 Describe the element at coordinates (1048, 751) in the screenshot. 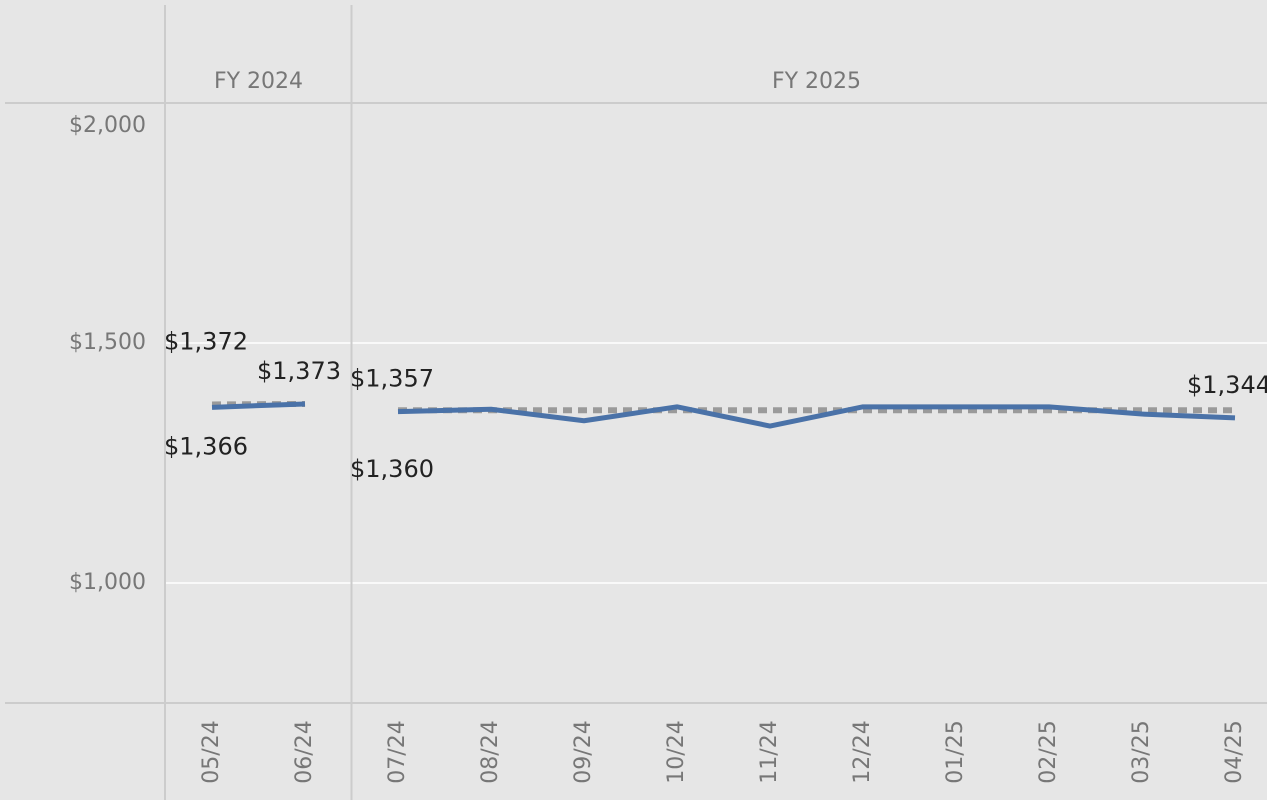

I see `x-tick-label: 02/25` at that location.